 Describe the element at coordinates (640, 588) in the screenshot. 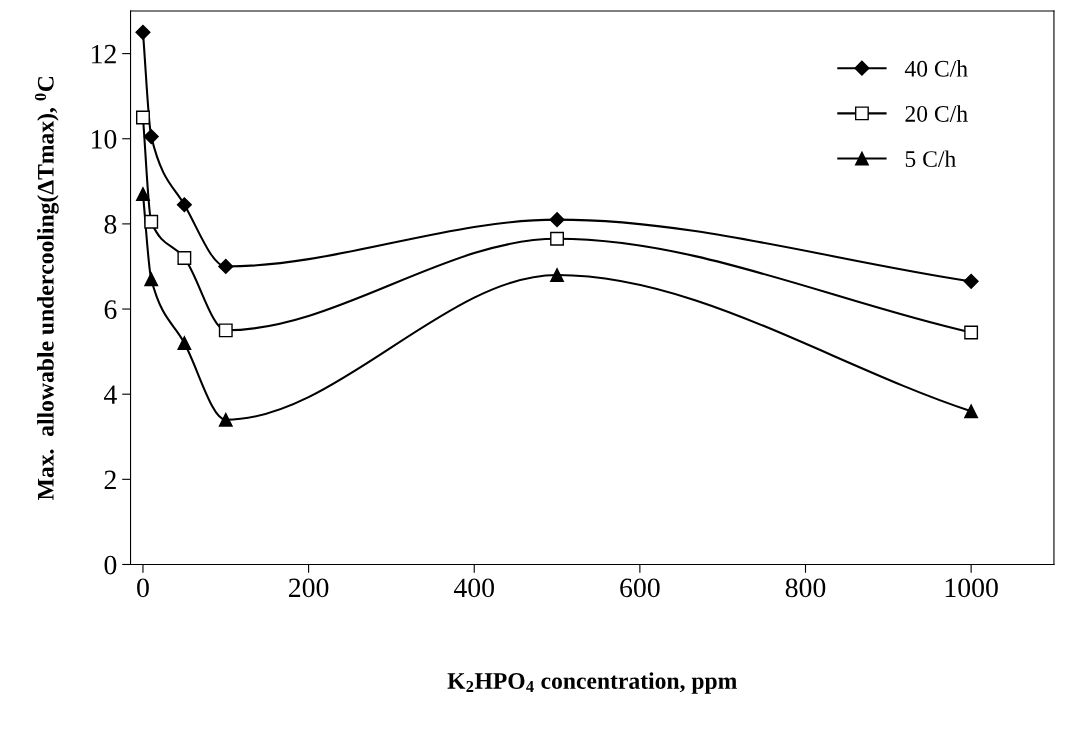

I see `x-tick-label: 600` at that location.